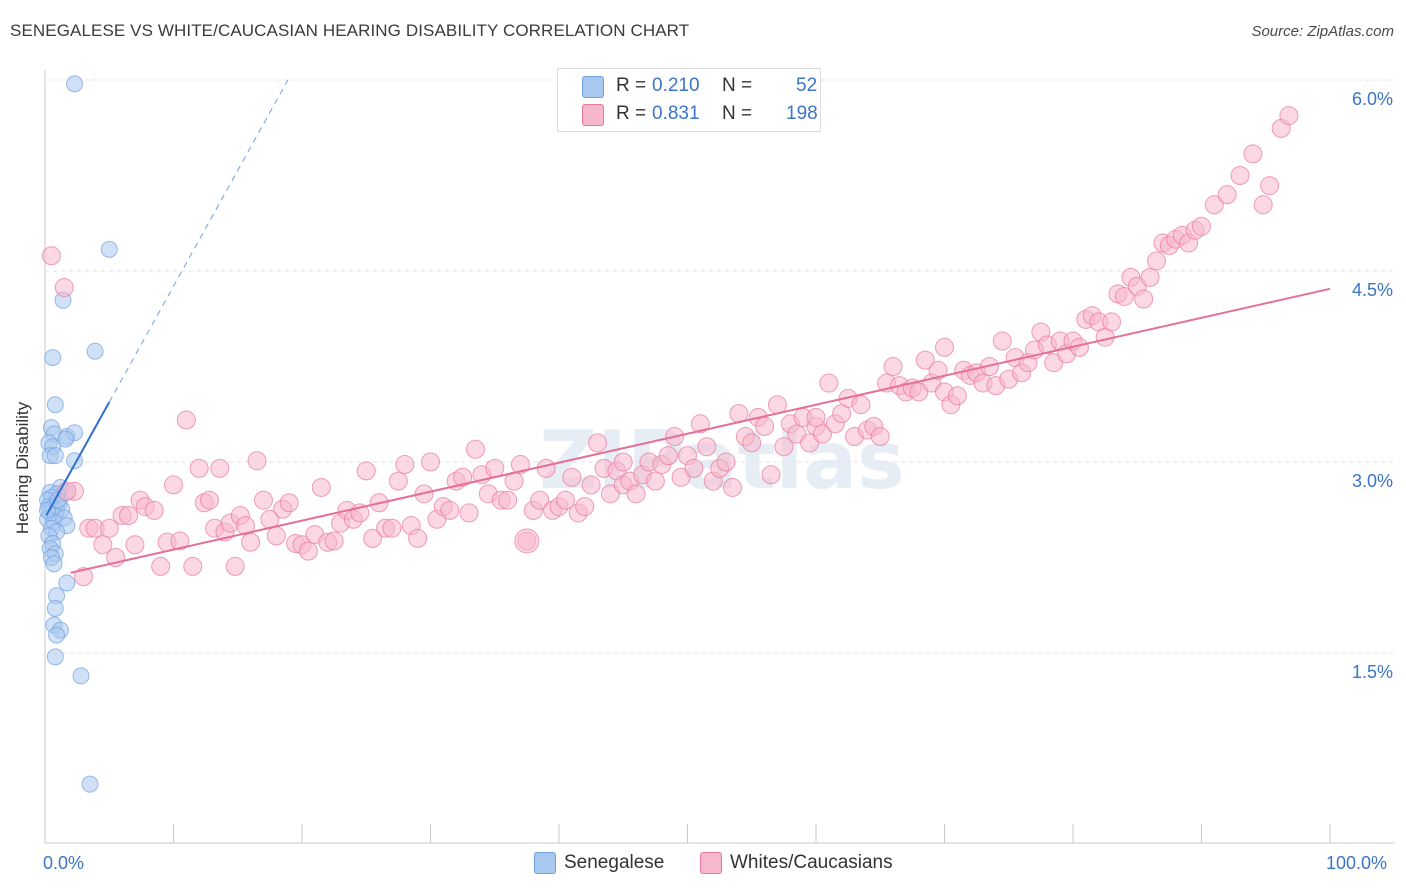  I want to click on legend-n-value: 52, so click(807, 85).